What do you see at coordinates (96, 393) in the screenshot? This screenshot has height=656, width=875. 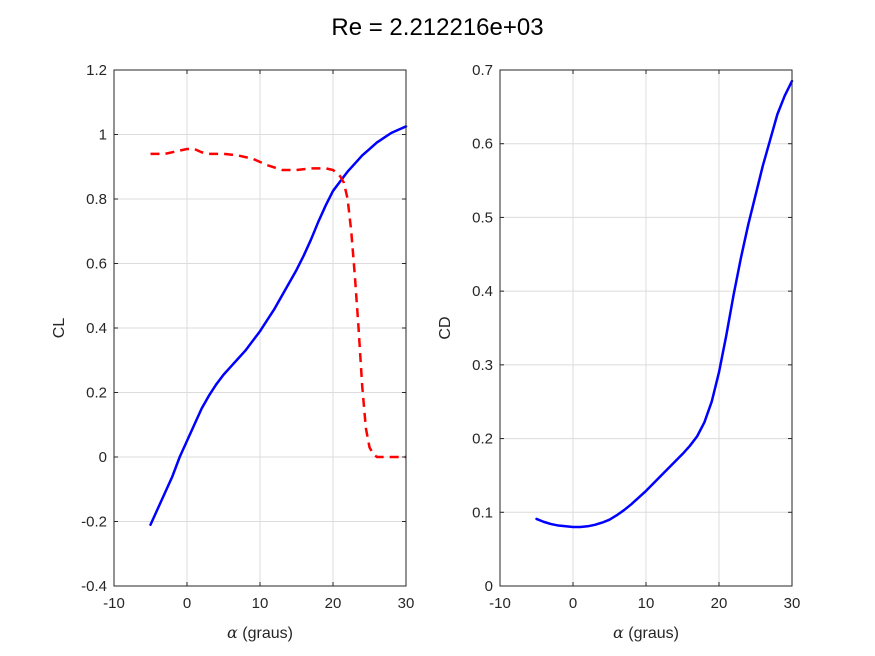 I see `plot-1-y-tick-label-3: 0.2` at bounding box center [96, 393].